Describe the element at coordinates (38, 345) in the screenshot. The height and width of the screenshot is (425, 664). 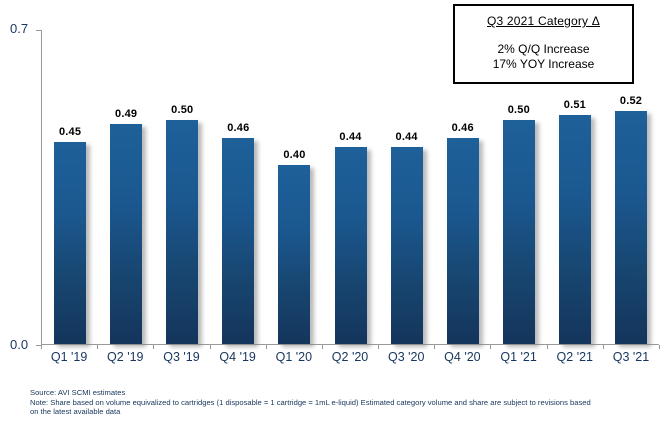
I see `y-axis-tick-mark-bottom` at that location.